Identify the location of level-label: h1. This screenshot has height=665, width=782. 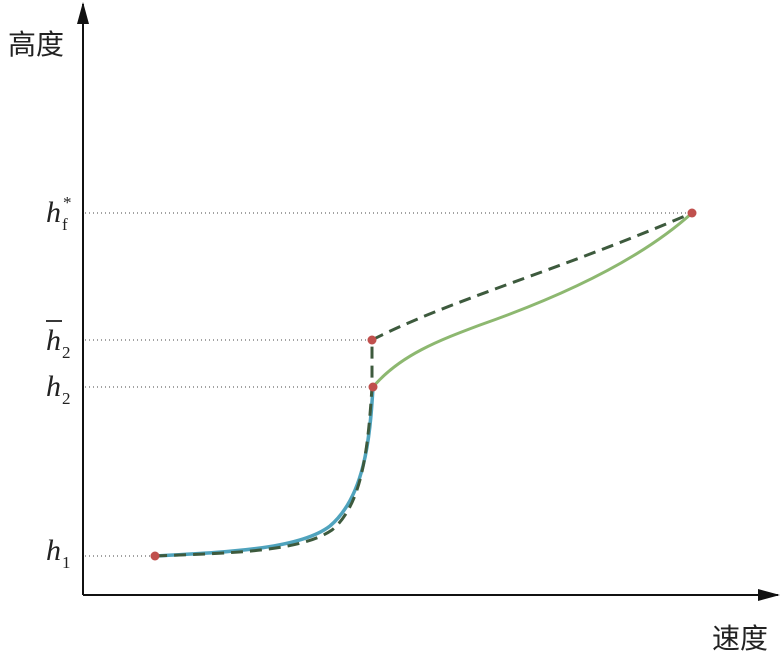
(58, 553).